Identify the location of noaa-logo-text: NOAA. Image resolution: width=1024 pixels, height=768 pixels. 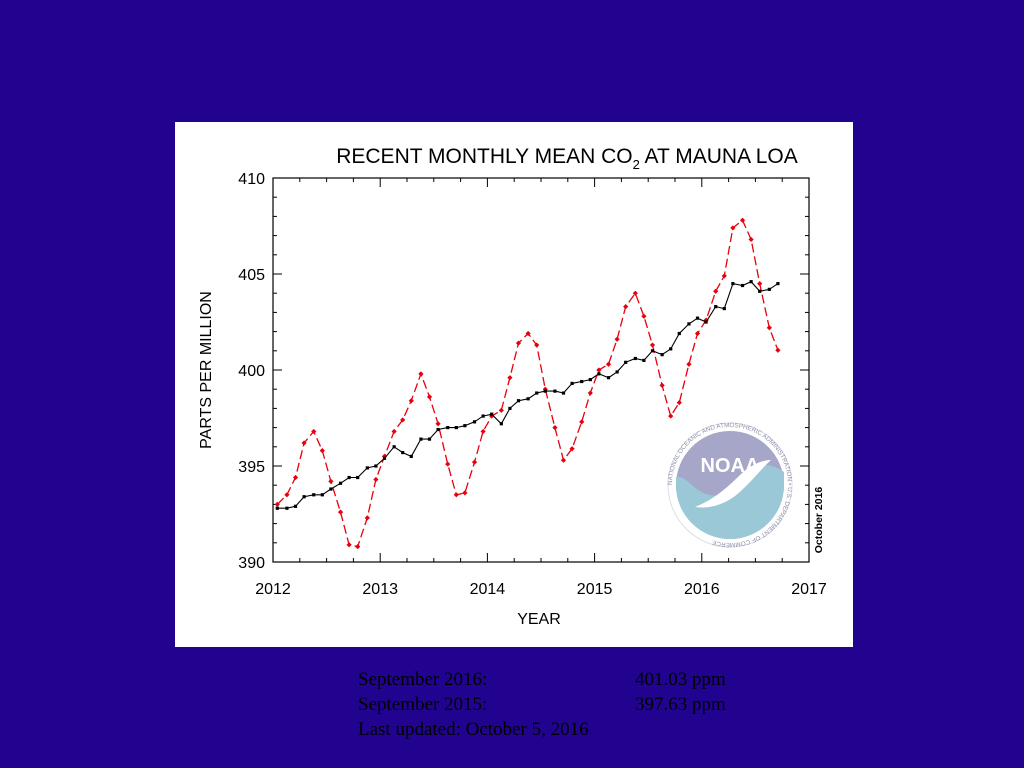
(730, 466).